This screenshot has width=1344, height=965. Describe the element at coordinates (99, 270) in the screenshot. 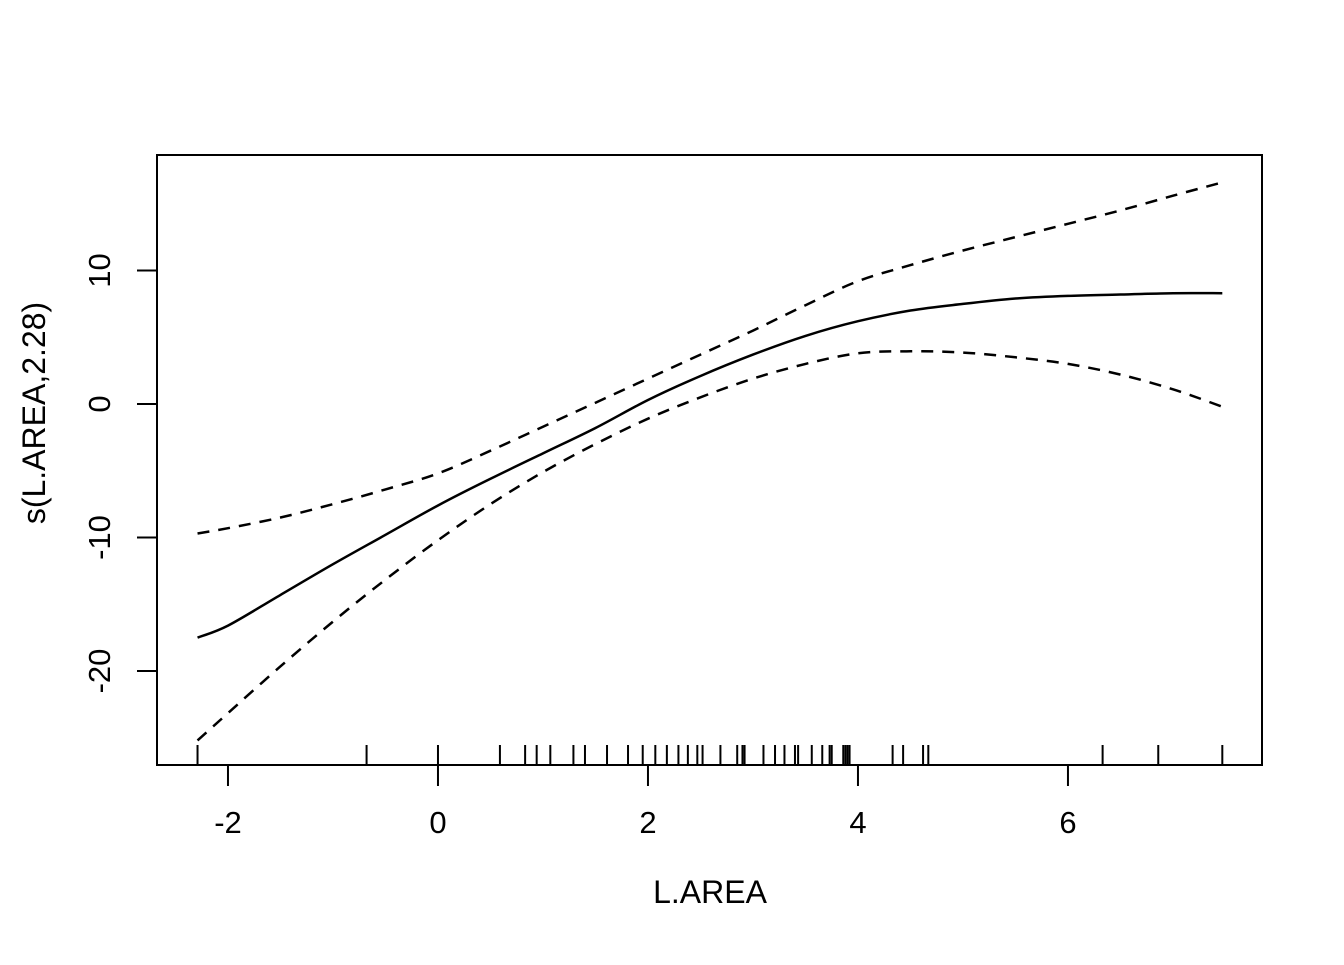

I see `y-tick-label: 10` at that location.